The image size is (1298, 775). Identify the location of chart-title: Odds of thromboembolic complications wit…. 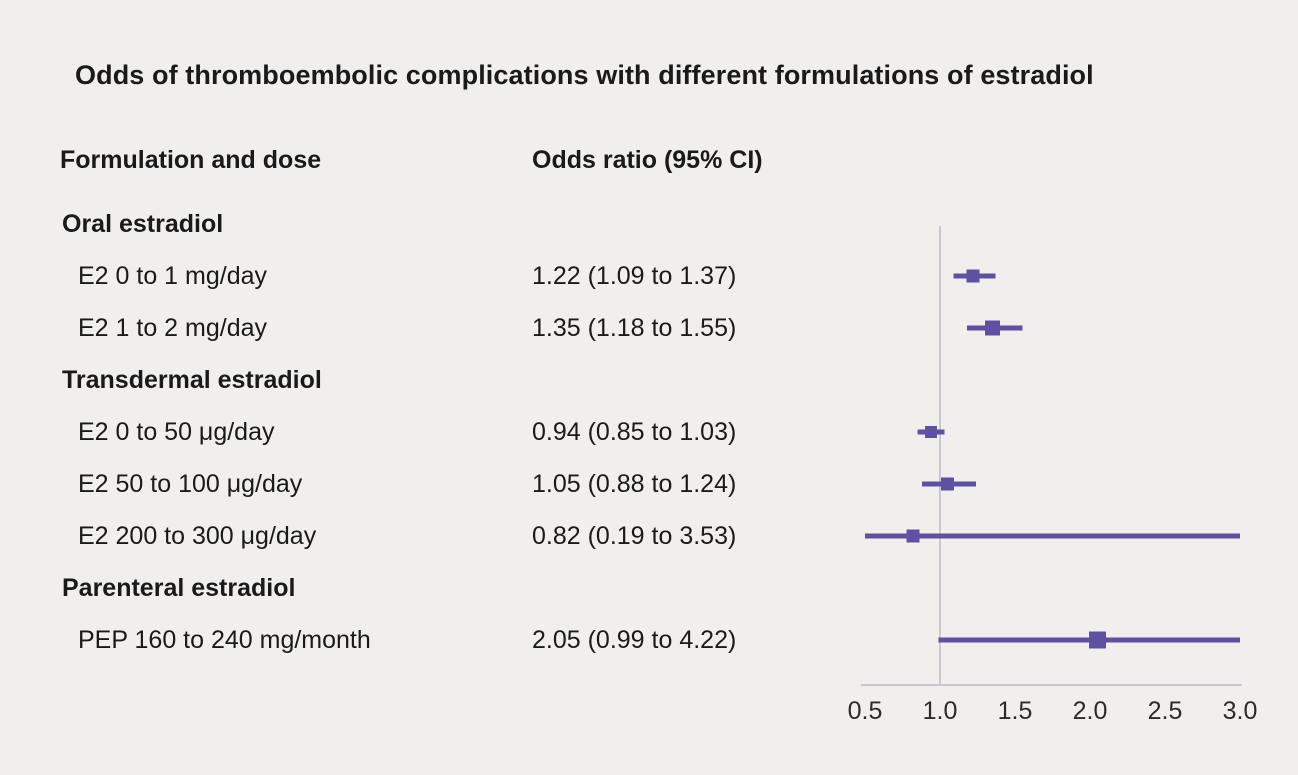
(584, 75).